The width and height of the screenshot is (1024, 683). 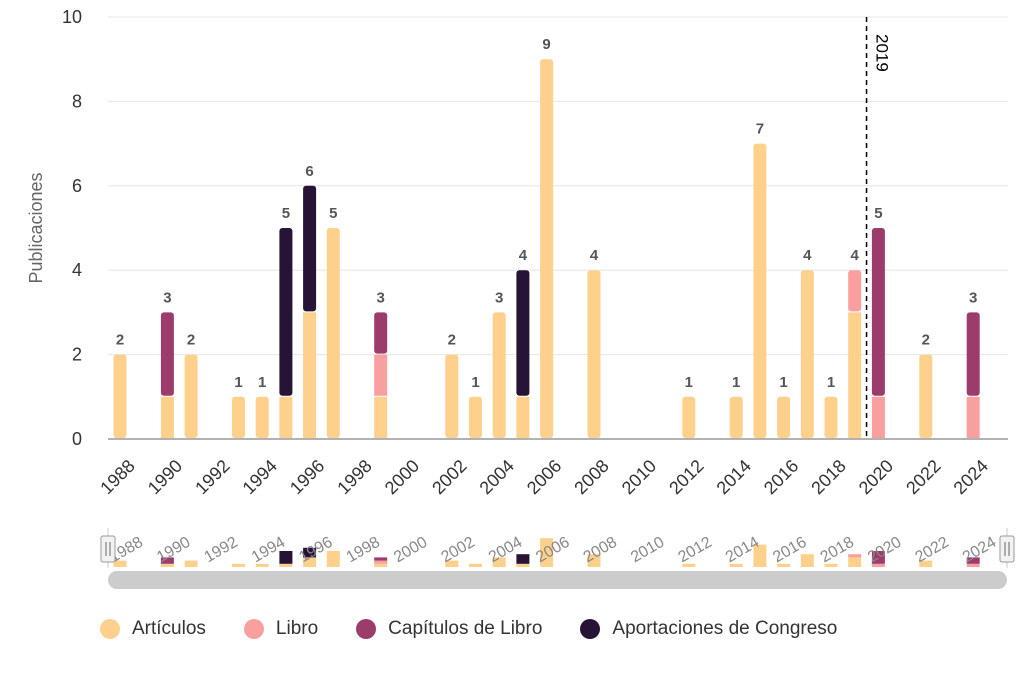 What do you see at coordinates (381, 565) in the screenshot?
I see `navigator-bar-1999` at bounding box center [381, 565].